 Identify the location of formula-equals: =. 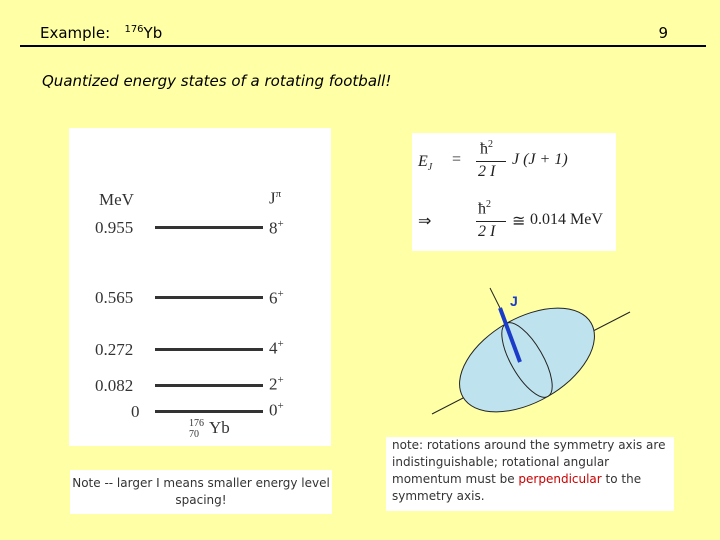
(457, 159).